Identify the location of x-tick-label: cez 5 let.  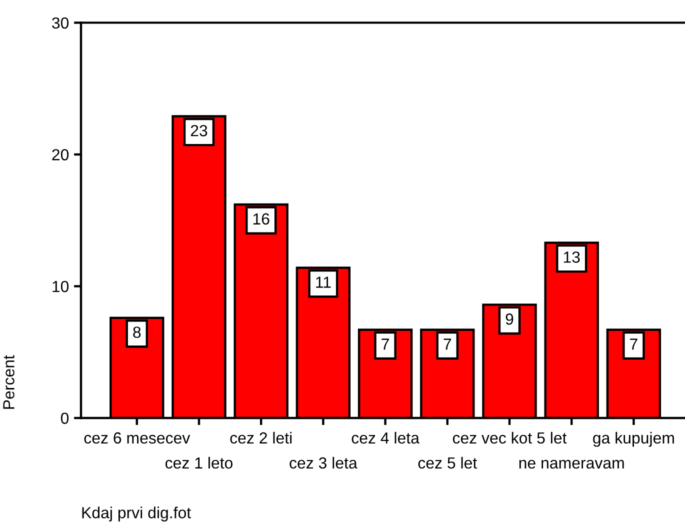
(448, 462).